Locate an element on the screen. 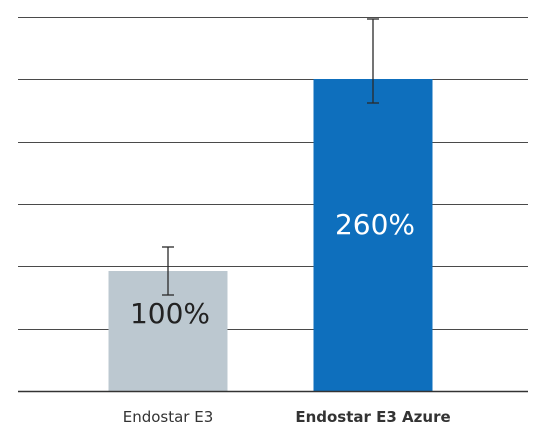  value-labels: 100% 260% is located at coordinates (272, 269).